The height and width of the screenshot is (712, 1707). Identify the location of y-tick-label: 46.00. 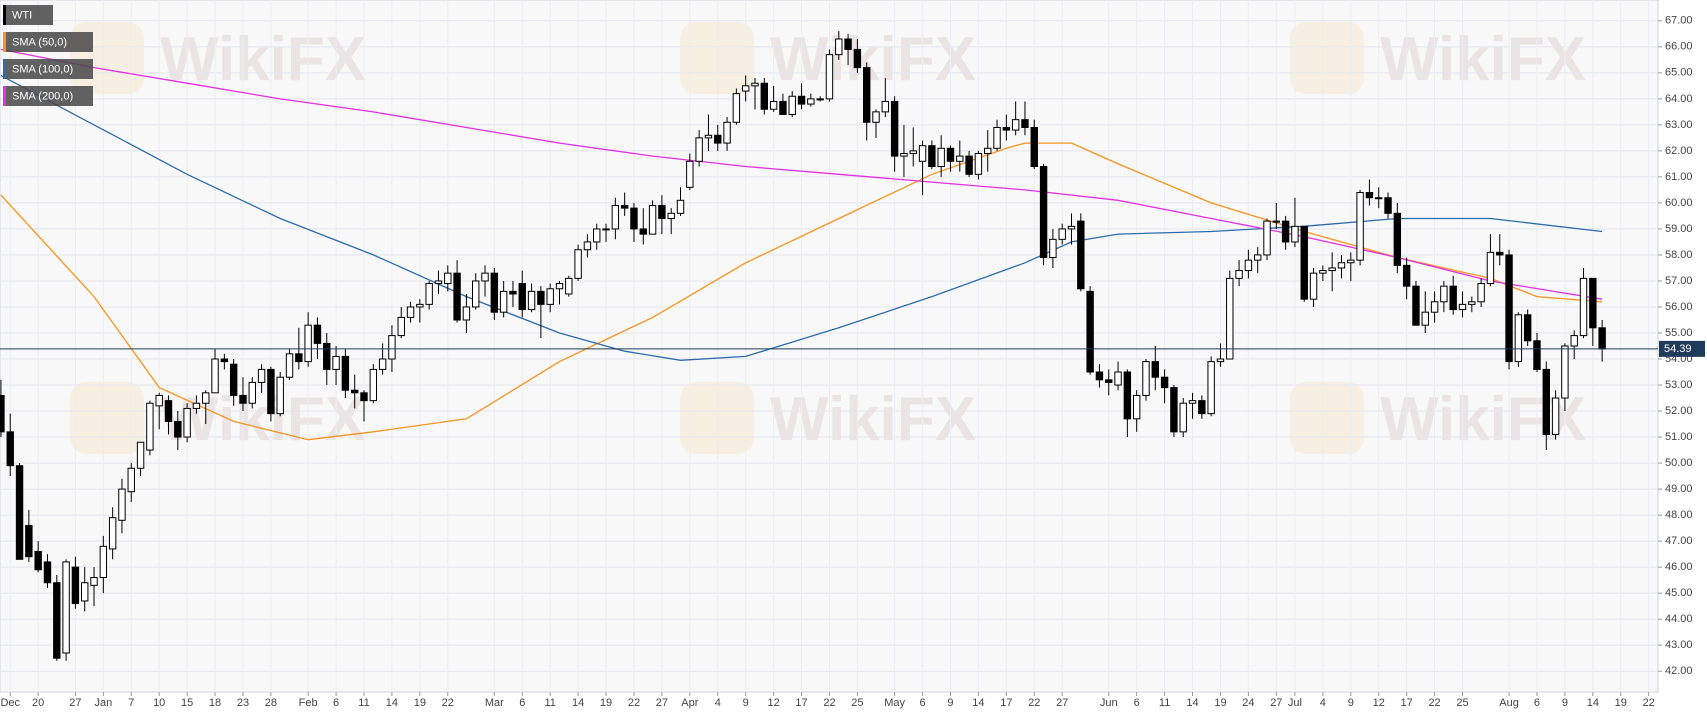
(1679, 567).